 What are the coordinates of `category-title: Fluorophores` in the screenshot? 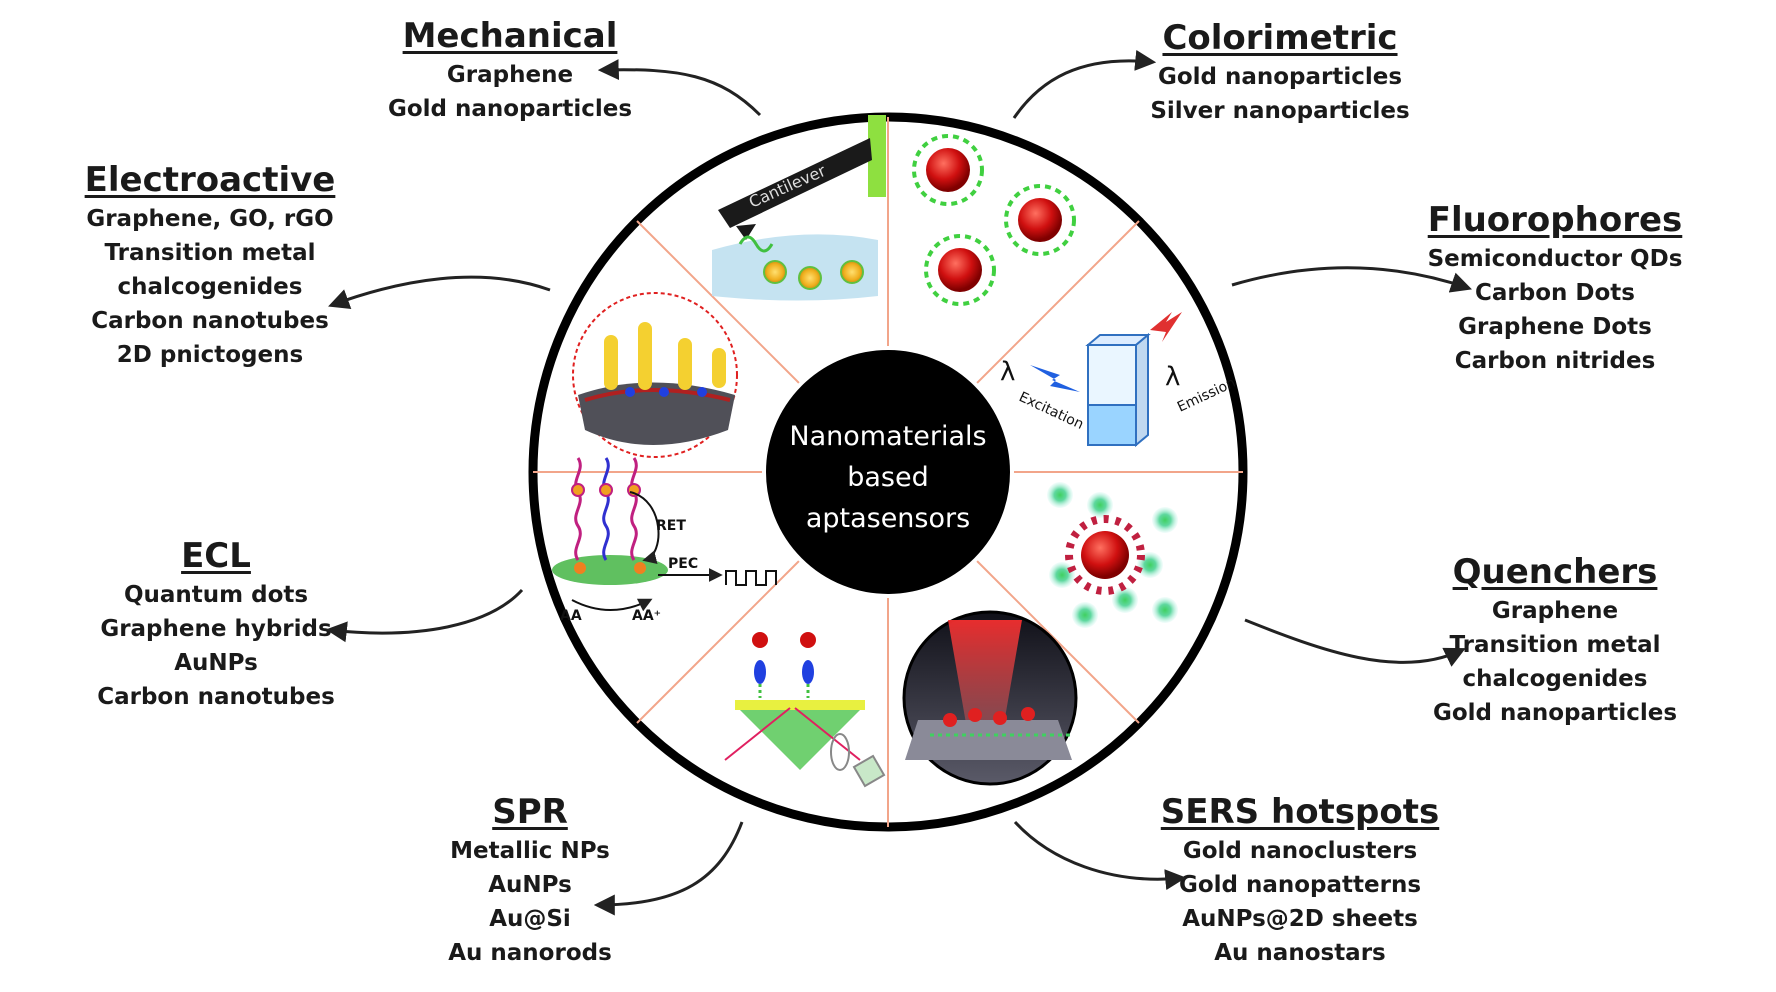 It's located at (1555, 220).